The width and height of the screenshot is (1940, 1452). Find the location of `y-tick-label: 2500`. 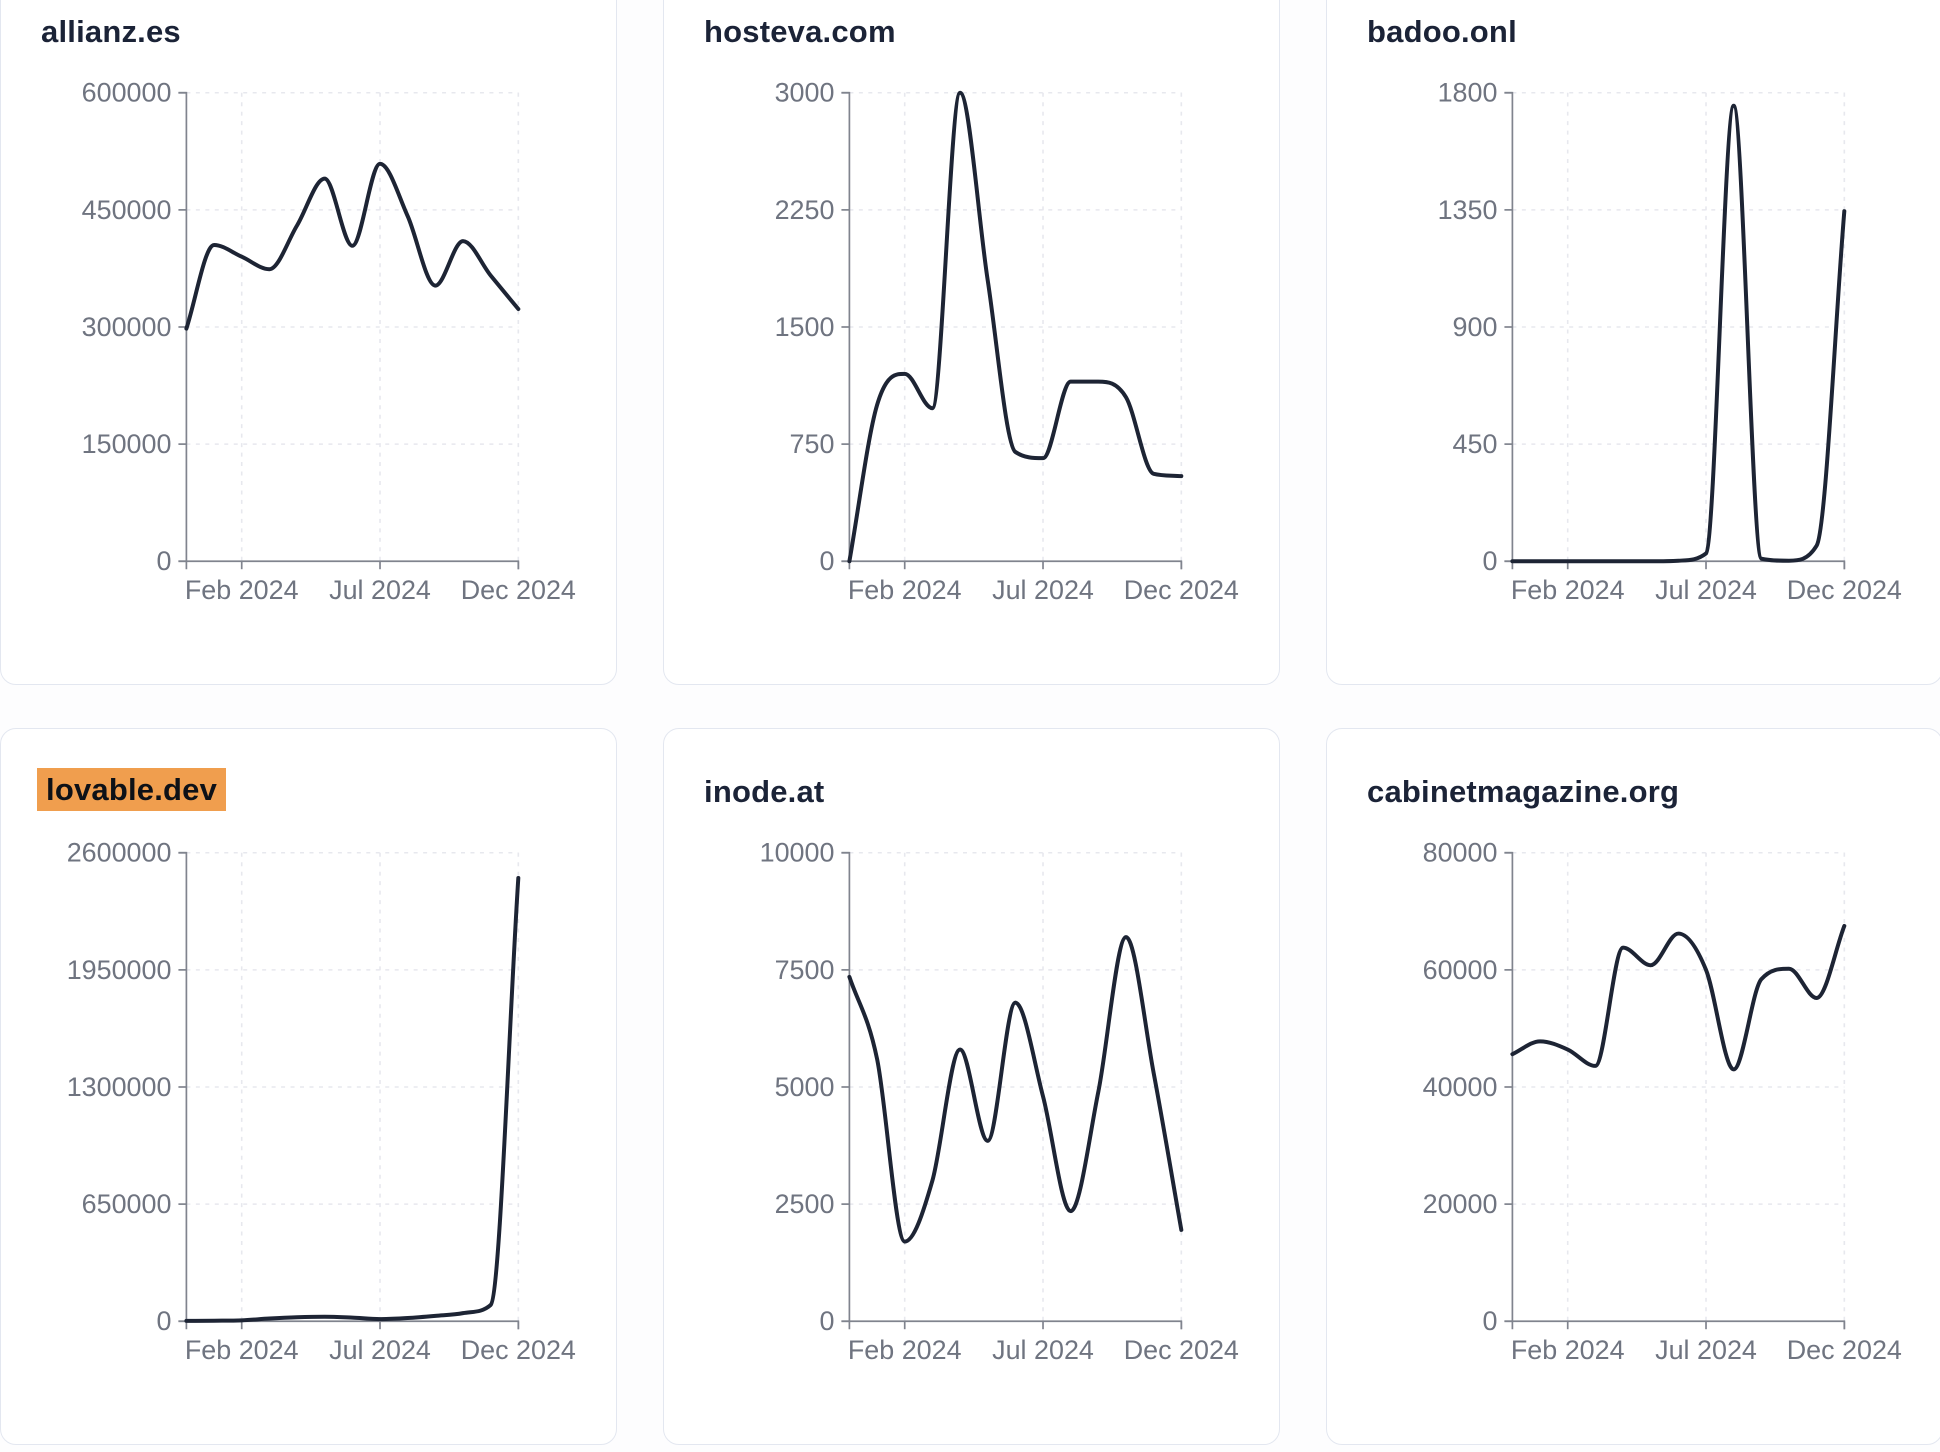

y-tick-label: 2500 is located at coordinates (805, 1204).